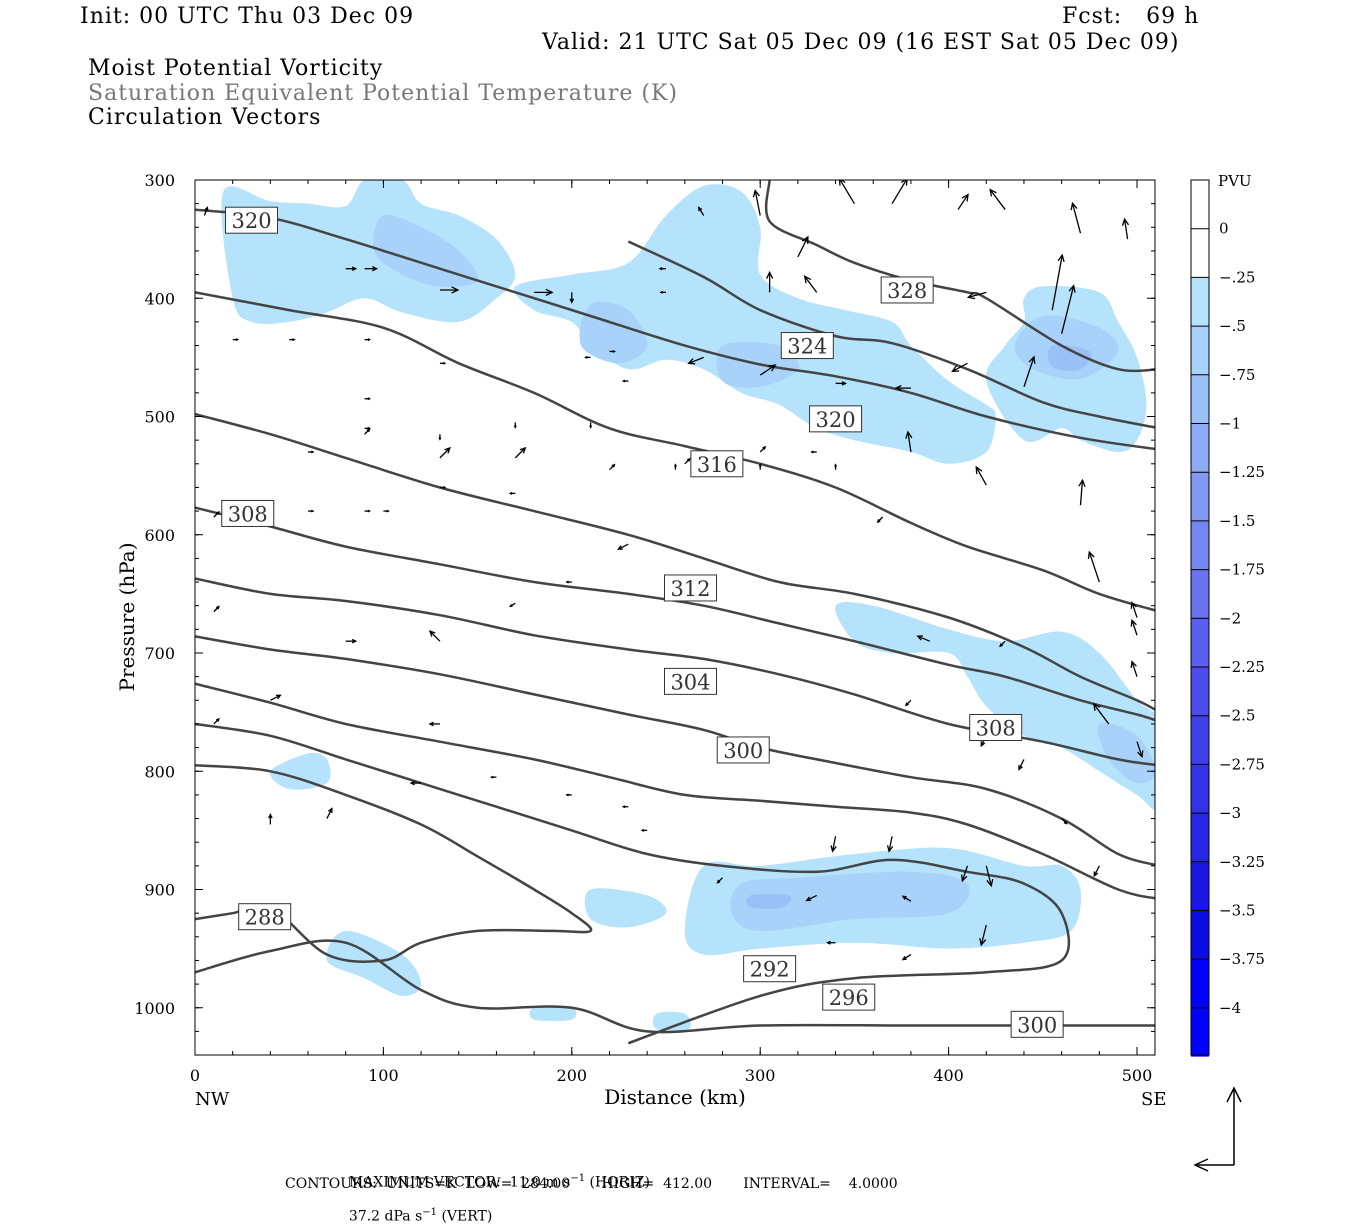  I want to click on contour-label-text: 296, so click(849, 998).